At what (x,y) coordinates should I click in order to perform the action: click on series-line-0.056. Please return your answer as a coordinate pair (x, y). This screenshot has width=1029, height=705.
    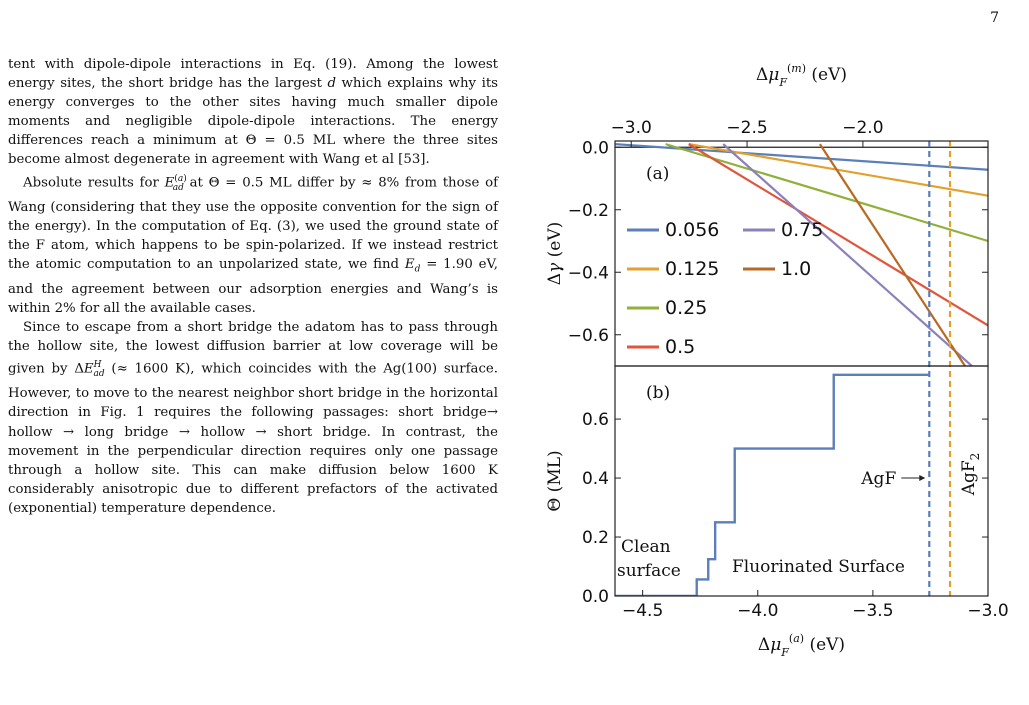
    Looking at the image, I should click on (801, 157).